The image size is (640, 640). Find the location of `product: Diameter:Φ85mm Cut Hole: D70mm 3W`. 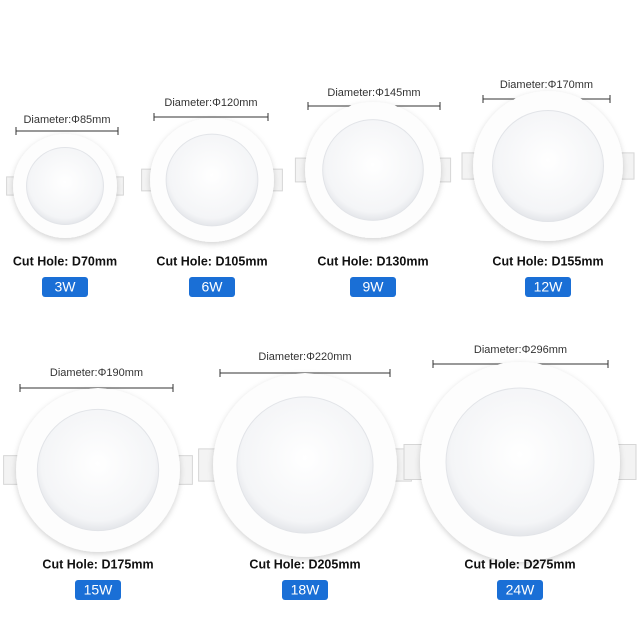

product: Diameter:Φ85mm Cut Hole: D70mm 3W is located at coordinates (65, 205).